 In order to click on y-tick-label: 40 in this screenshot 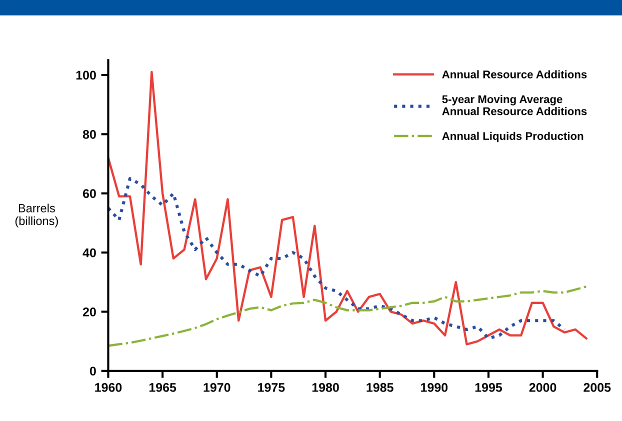, I will do `click(89, 253)`.